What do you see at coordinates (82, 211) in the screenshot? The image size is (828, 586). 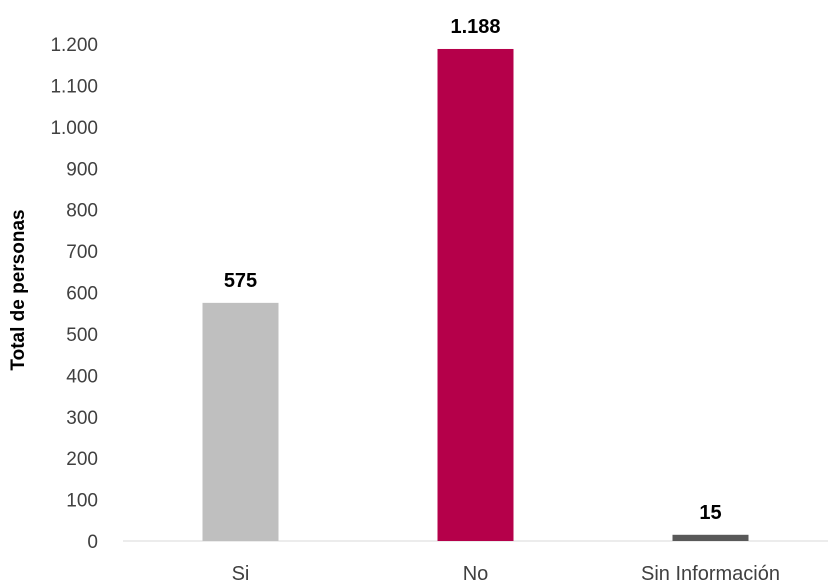 I see `y-tick-label: 800` at bounding box center [82, 211].